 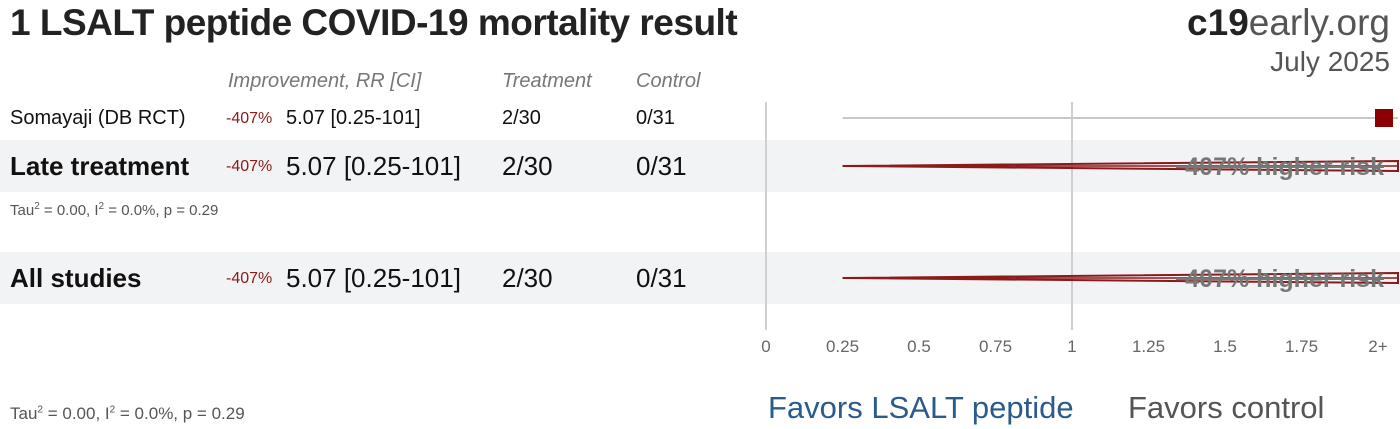 What do you see at coordinates (1301, 346) in the screenshot?
I see `x-tick-label: 1.75` at bounding box center [1301, 346].